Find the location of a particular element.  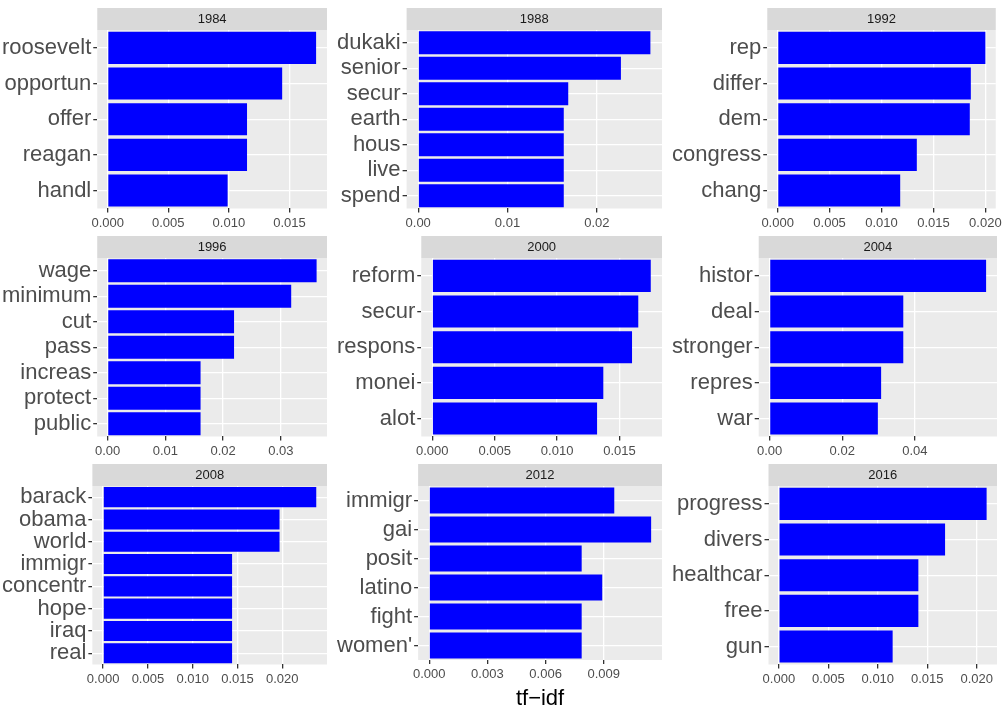

y-tick-label: progress is located at coordinates (719, 502).